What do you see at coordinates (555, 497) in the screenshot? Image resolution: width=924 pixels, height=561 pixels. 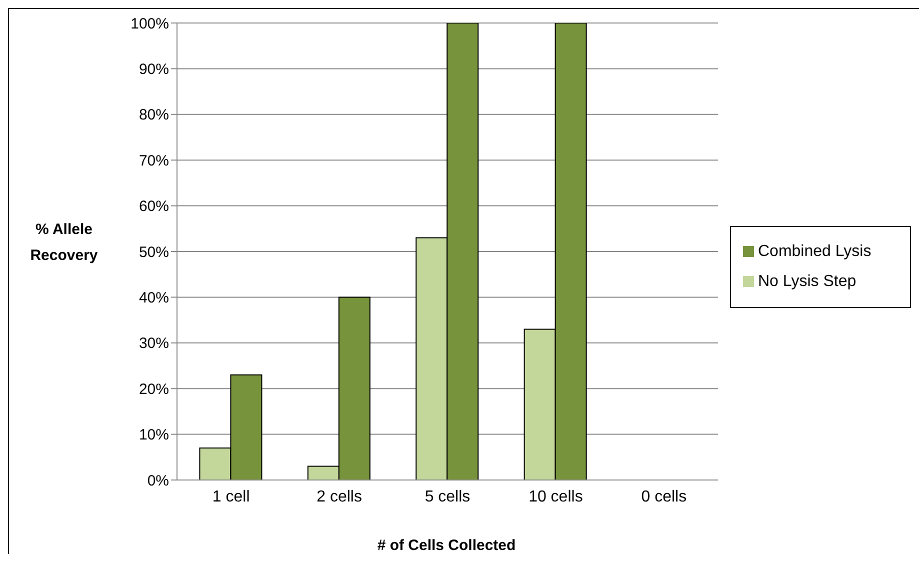 I see `x-tick-label: 10 cells` at bounding box center [555, 497].